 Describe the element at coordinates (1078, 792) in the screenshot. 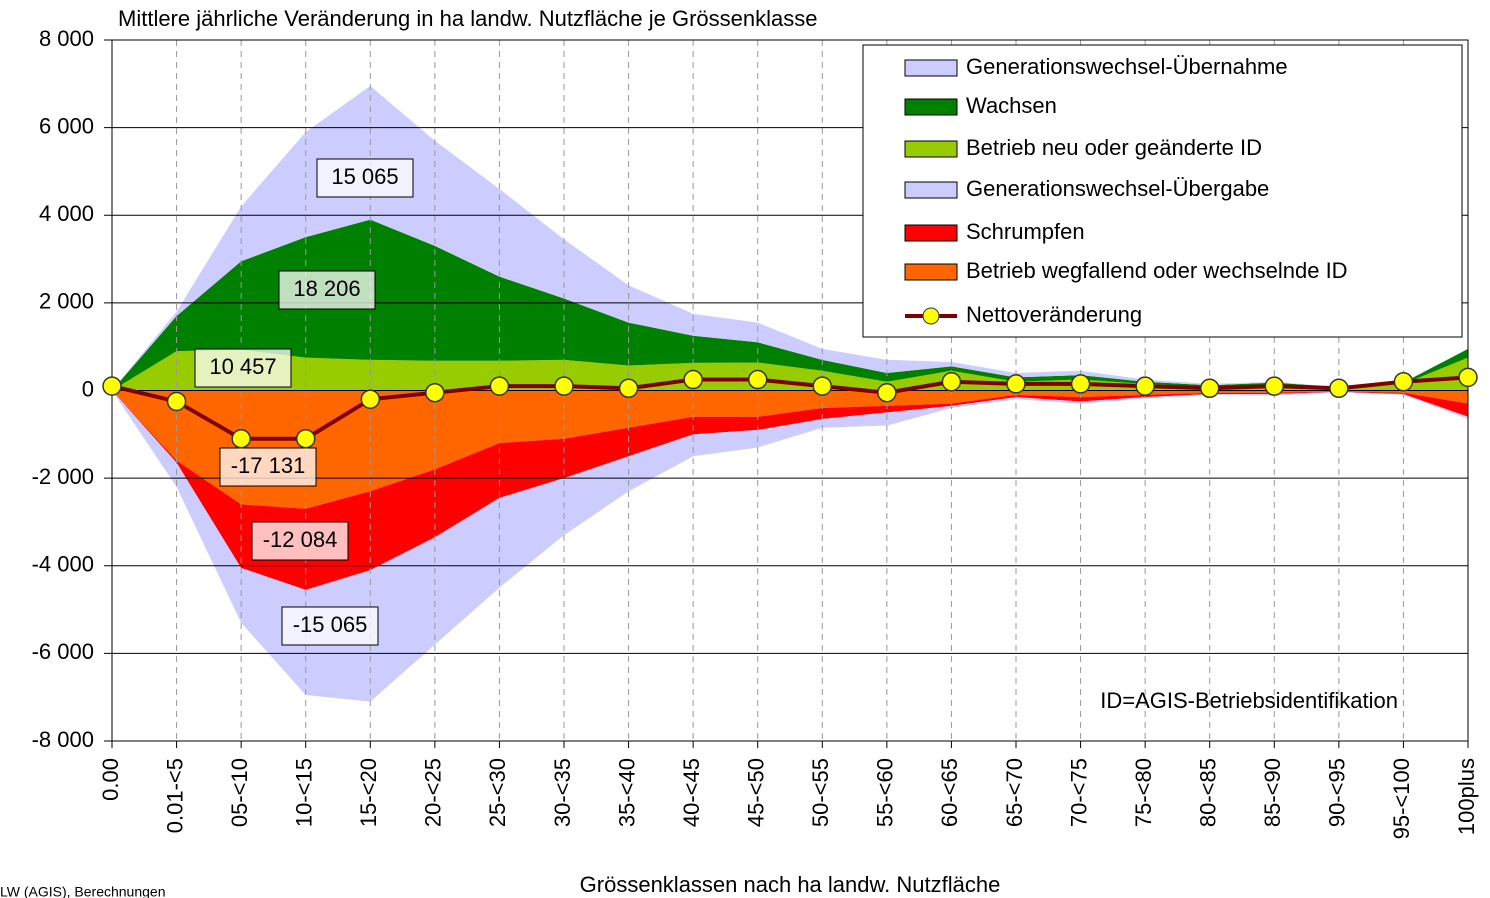

I see `x-tick-label: 70-<75` at that location.